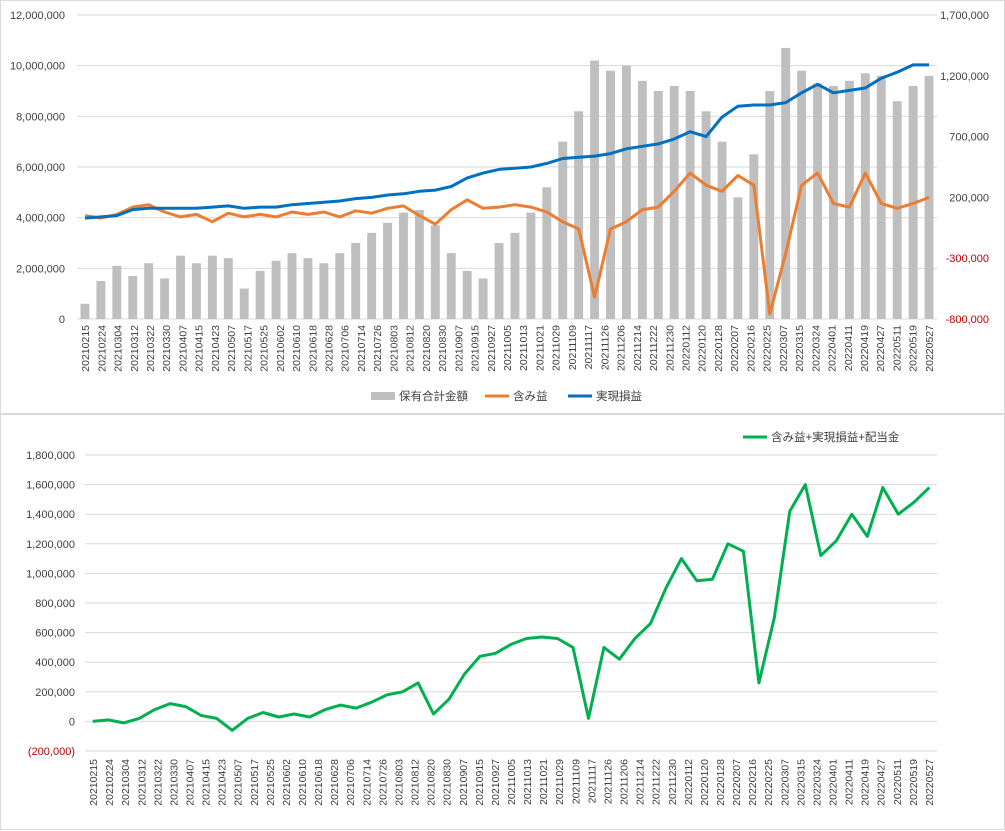 The image size is (1005, 831). Describe the element at coordinates (51, 752) in the screenshot. I see `y-tick-label: (200,000)` at that location.